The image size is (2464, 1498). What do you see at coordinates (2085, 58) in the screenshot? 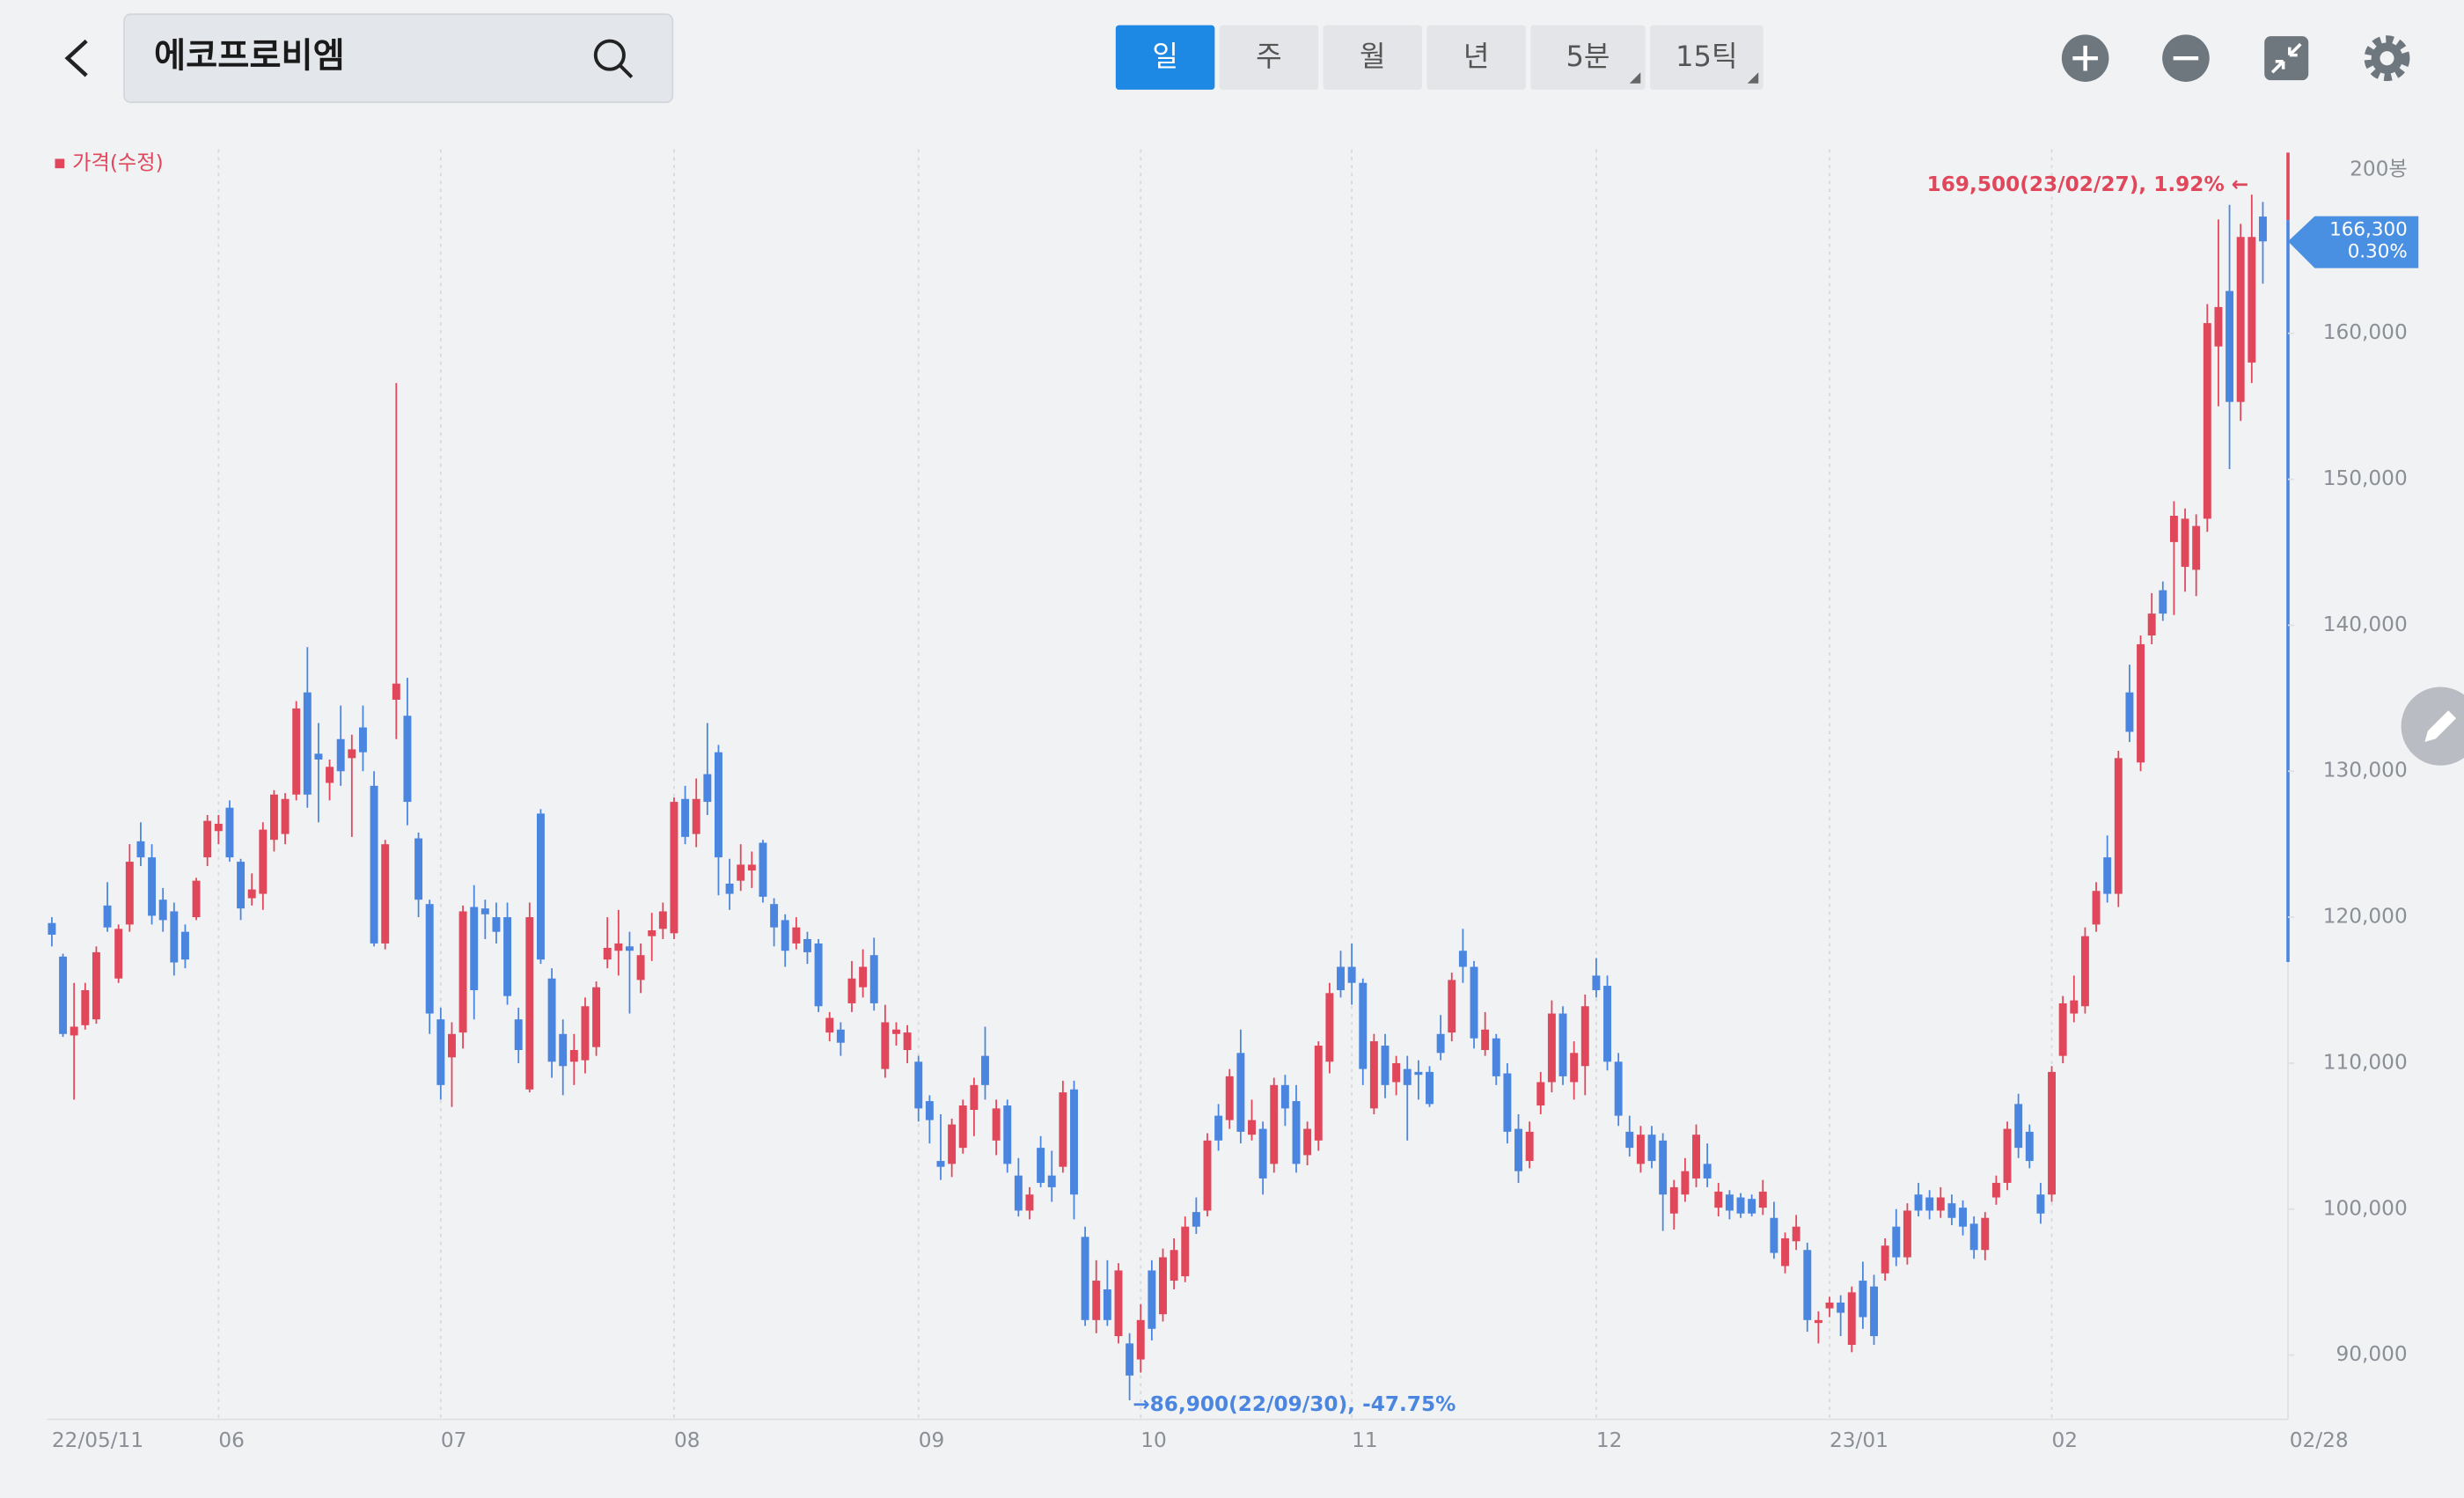
I see `zoom-in` at bounding box center [2085, 58].